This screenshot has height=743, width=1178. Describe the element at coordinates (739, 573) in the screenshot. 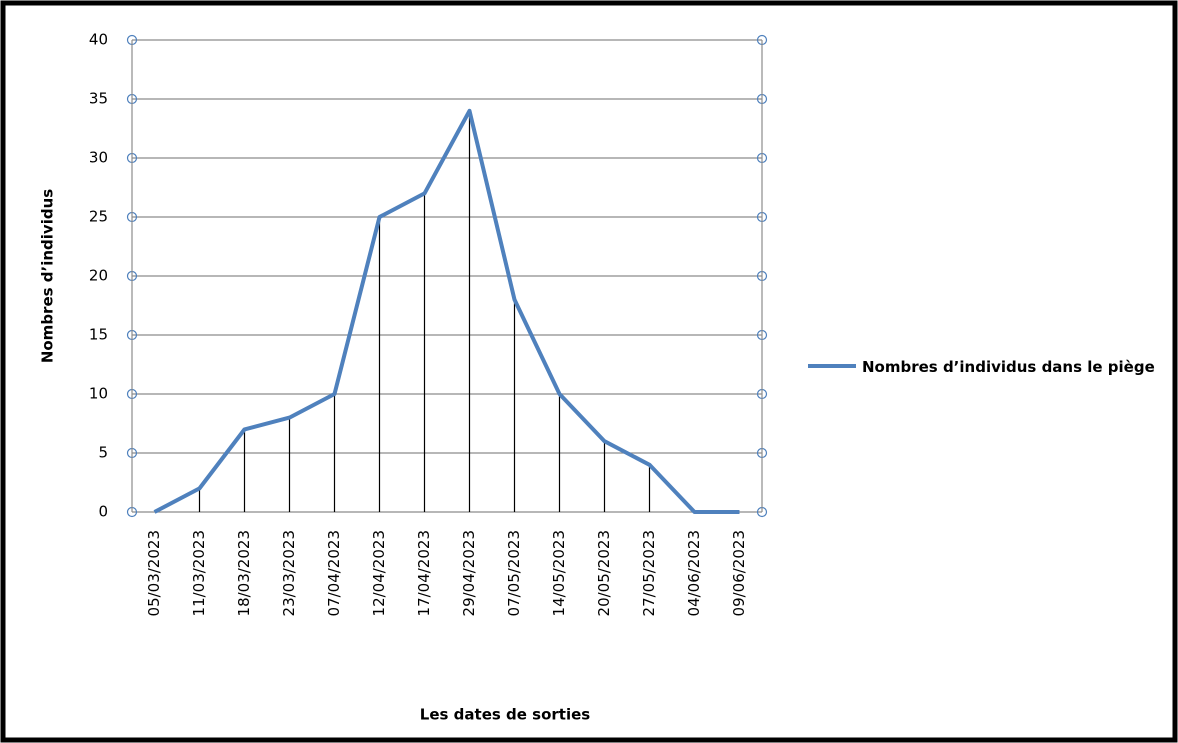

I see `x-tick-label: 09/06/2023` at that location.